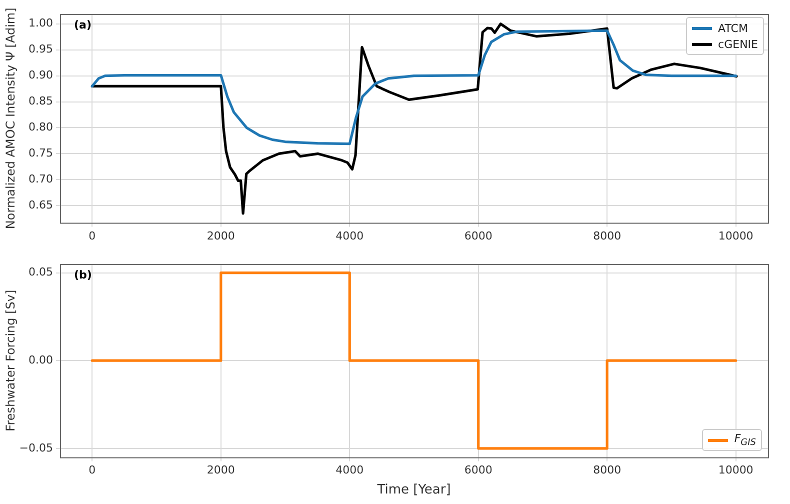 This screenshot has width=790, height=504. I want to click on y-tick-label: 1.00, so click(40, 23).